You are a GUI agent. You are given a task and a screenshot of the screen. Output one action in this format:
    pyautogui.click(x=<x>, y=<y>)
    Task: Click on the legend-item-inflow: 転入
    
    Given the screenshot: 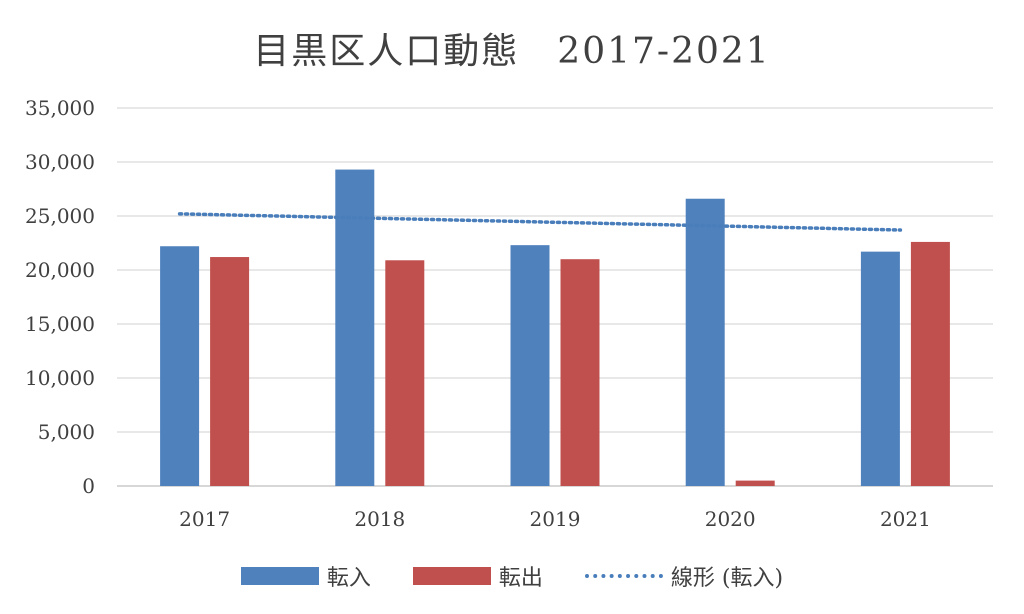 What is the action you would take?
    pyautogui.click(x=305, y=576)
    